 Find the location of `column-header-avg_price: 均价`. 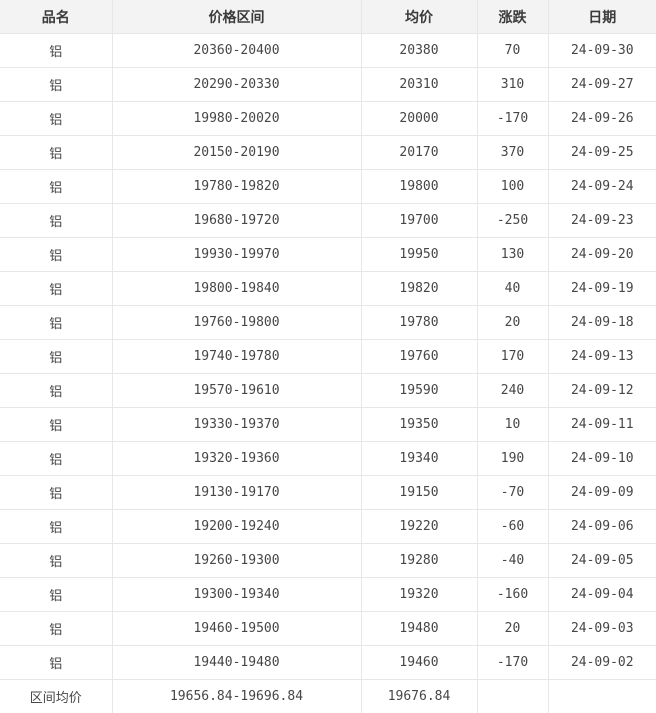

column-header-avg_price: 均价 is located at coordinates (419, 17).